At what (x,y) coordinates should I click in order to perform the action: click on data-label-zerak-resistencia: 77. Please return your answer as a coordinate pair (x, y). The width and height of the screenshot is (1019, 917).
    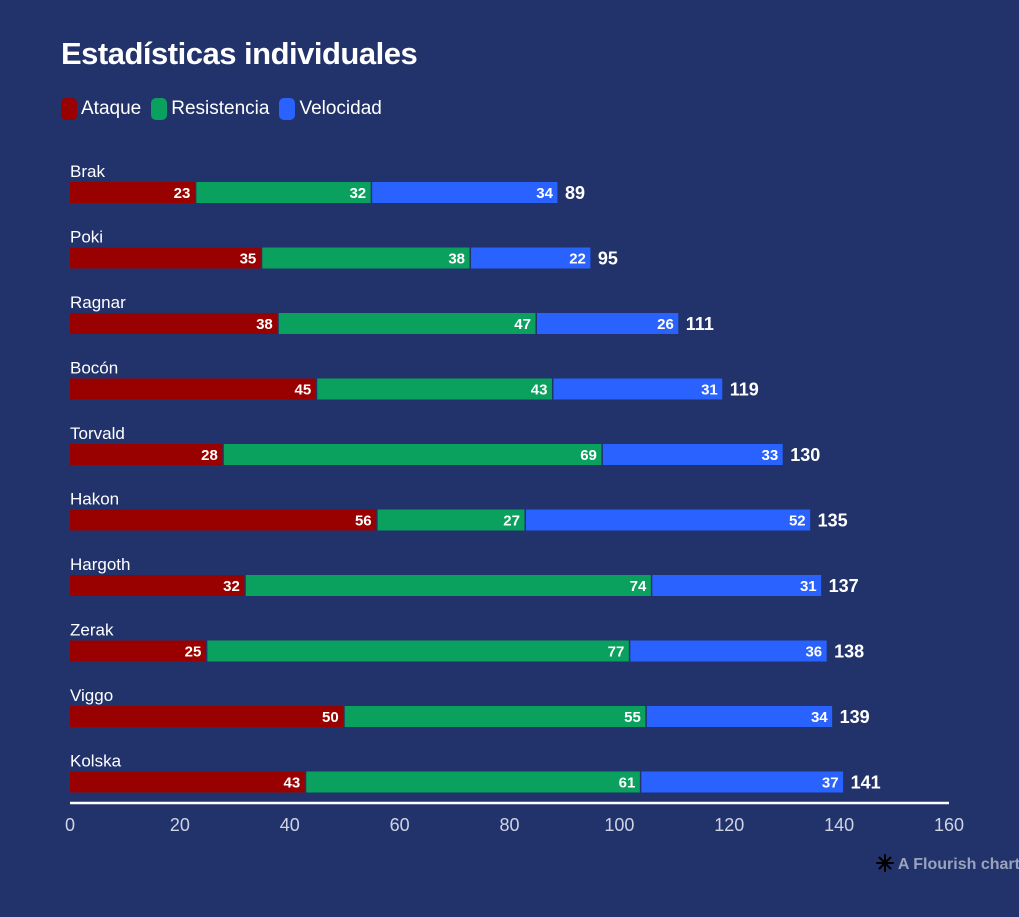
    Looking at the image, I should click on (616, 652).